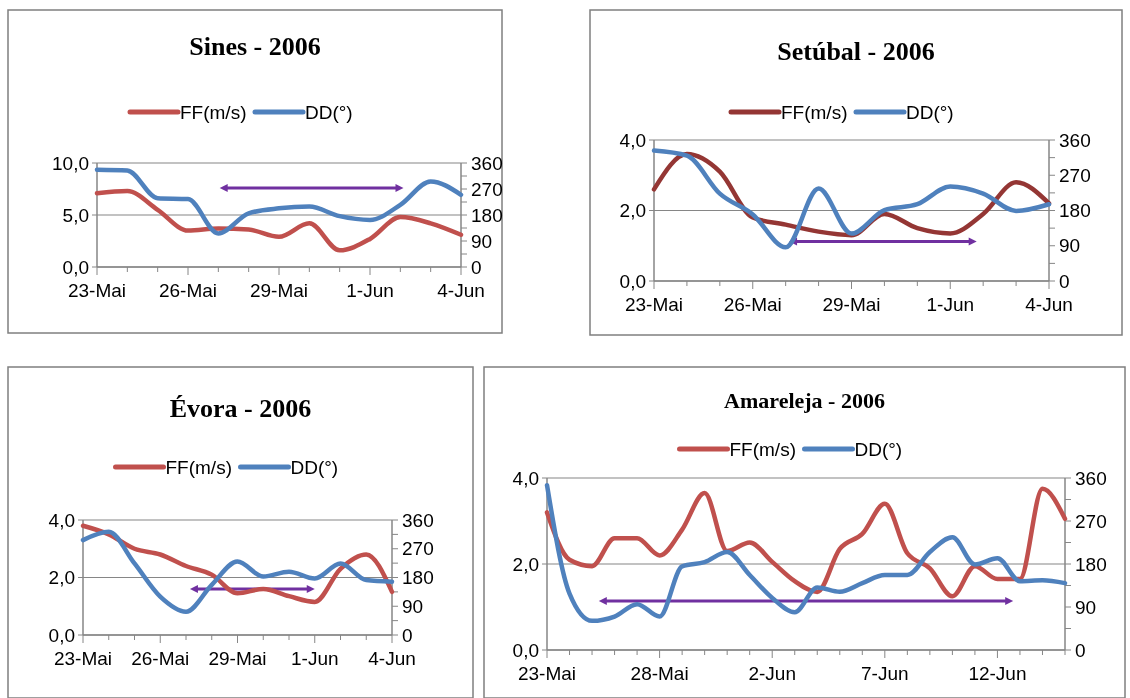 Image resolution: width=1130 pixels, height=698 pixels. Describe the element at coordinates (772, 673) in the screenshot. I see `x-tick-label: 2-Jun` at that location.